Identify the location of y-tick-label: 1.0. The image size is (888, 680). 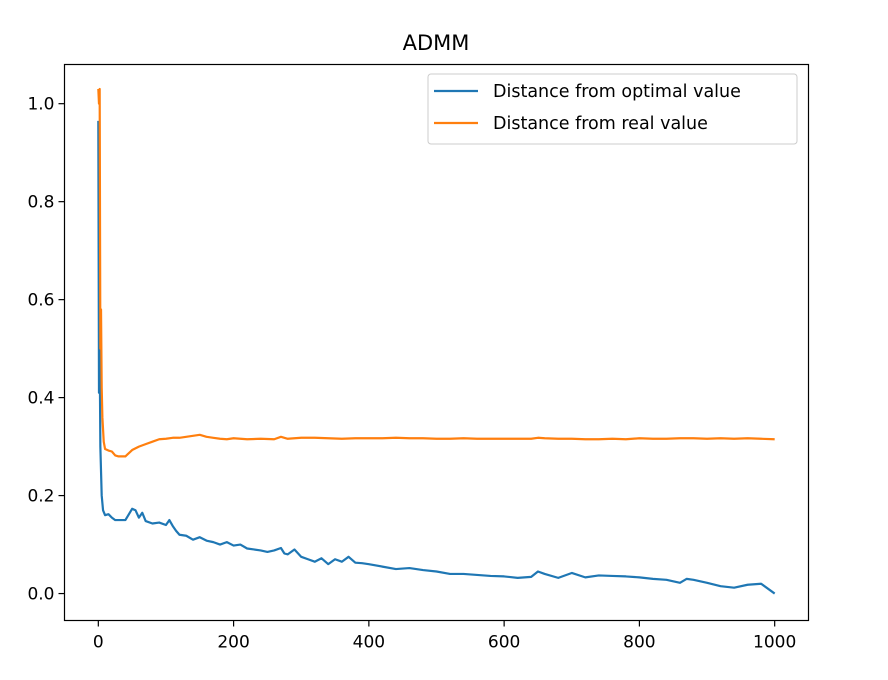
(40, 105).